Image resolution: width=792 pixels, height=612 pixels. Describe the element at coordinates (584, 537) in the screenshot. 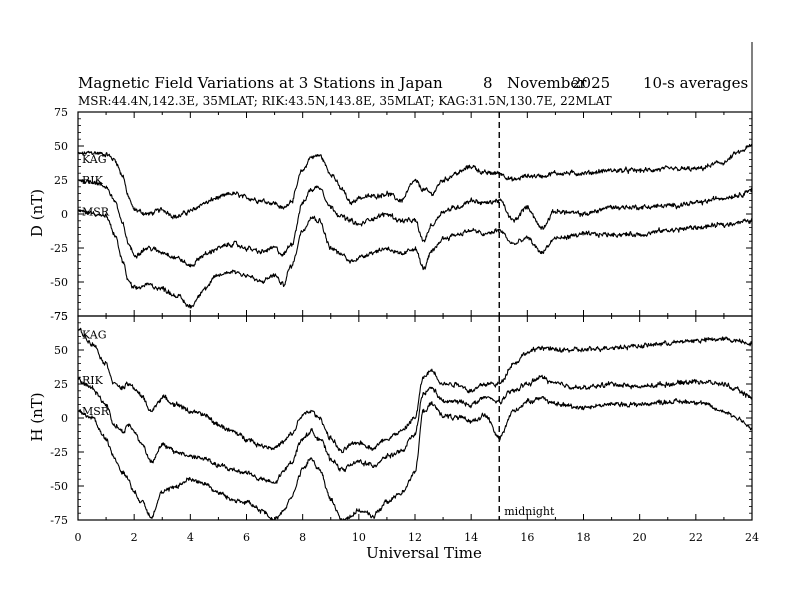

I see `x-tick-label: 18` at that location.